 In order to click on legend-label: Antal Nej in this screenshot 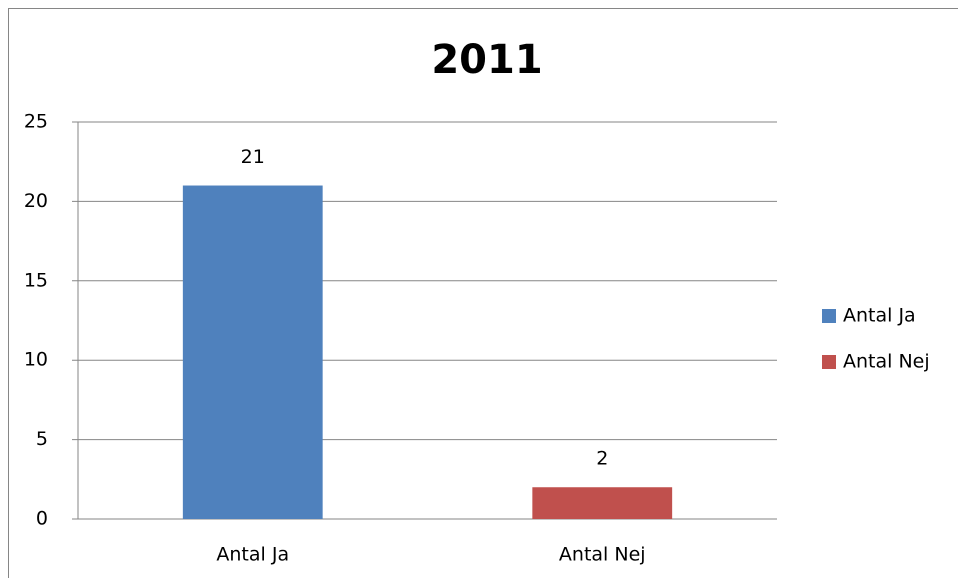, I will do `click(886, 362)`.